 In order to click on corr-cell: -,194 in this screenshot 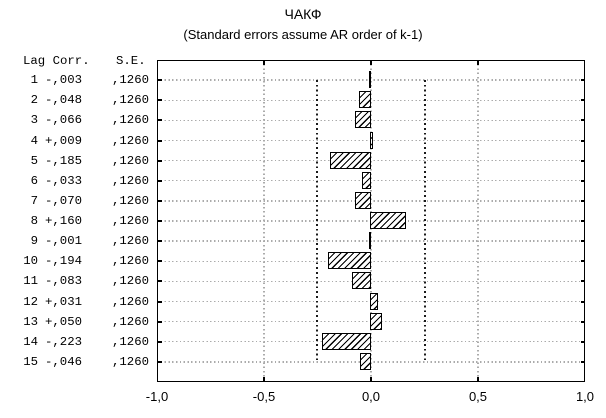, I will do `click(63, 261)`.